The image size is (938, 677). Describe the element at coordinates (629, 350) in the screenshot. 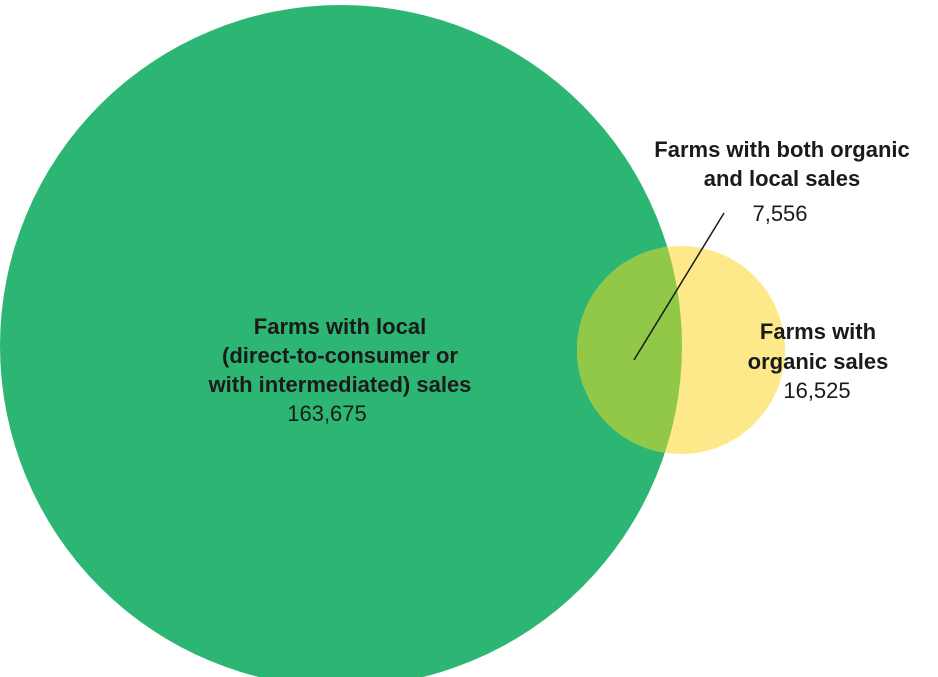

I see `overlap-region` at that location.